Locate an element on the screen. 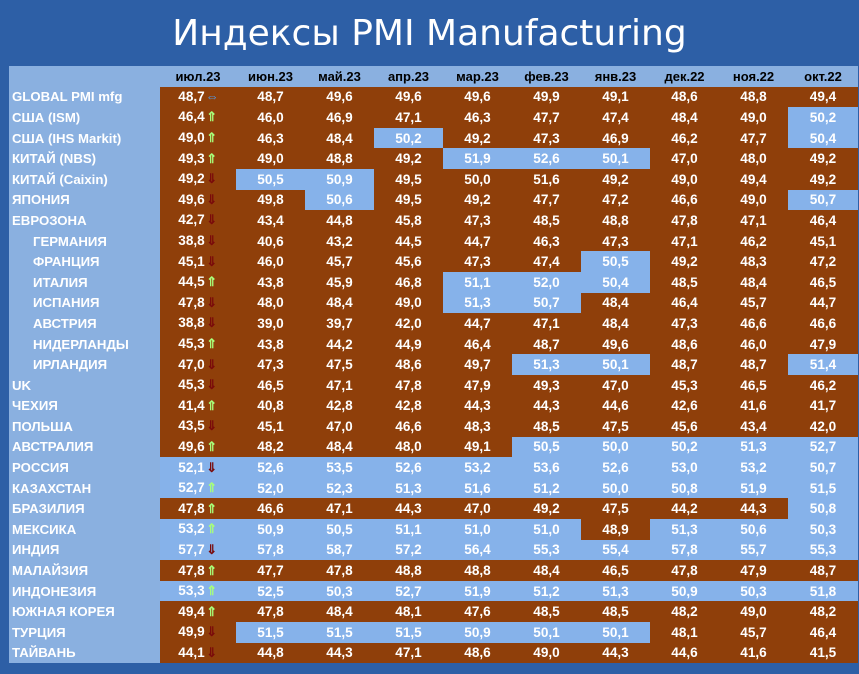 Image resolution: width=859 pixels, height=674 pixels. cell-value: 52,5 is located at coordinates (270, 591).